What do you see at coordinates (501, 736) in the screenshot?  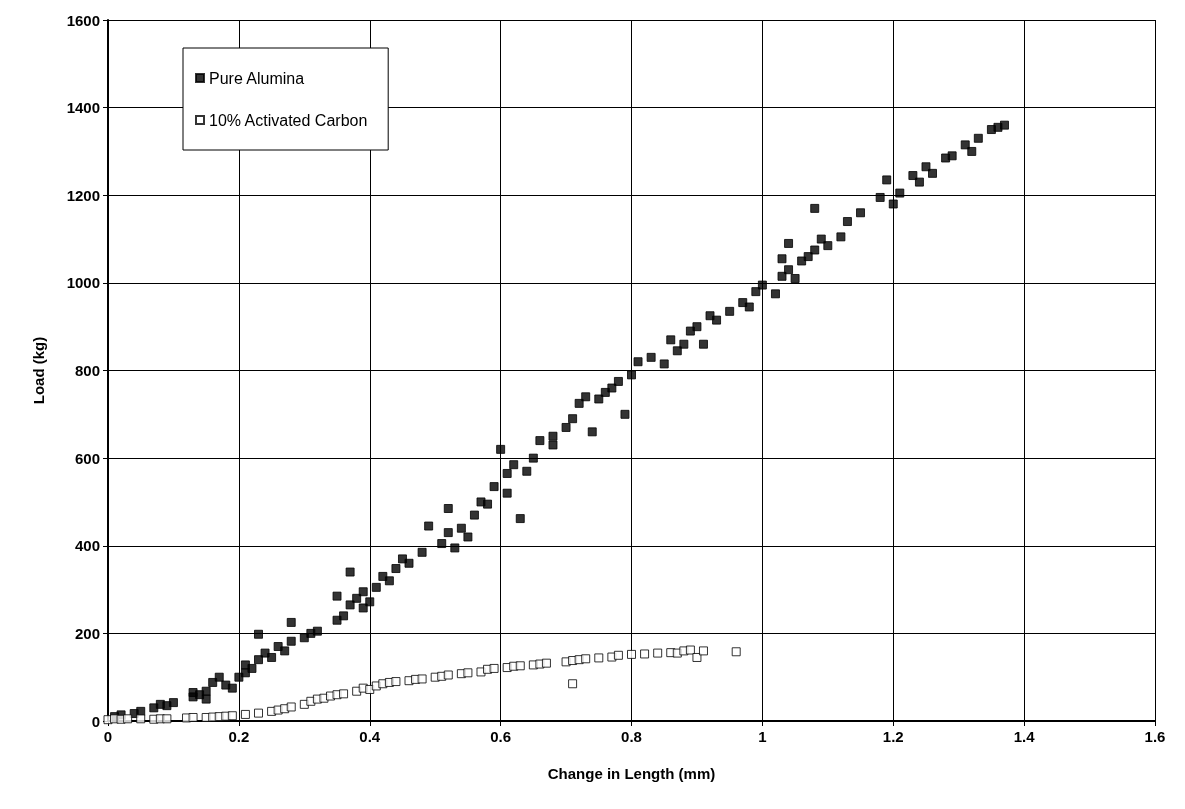 I see `x-tick-label: 0.6` at bounding box center [501, 736].